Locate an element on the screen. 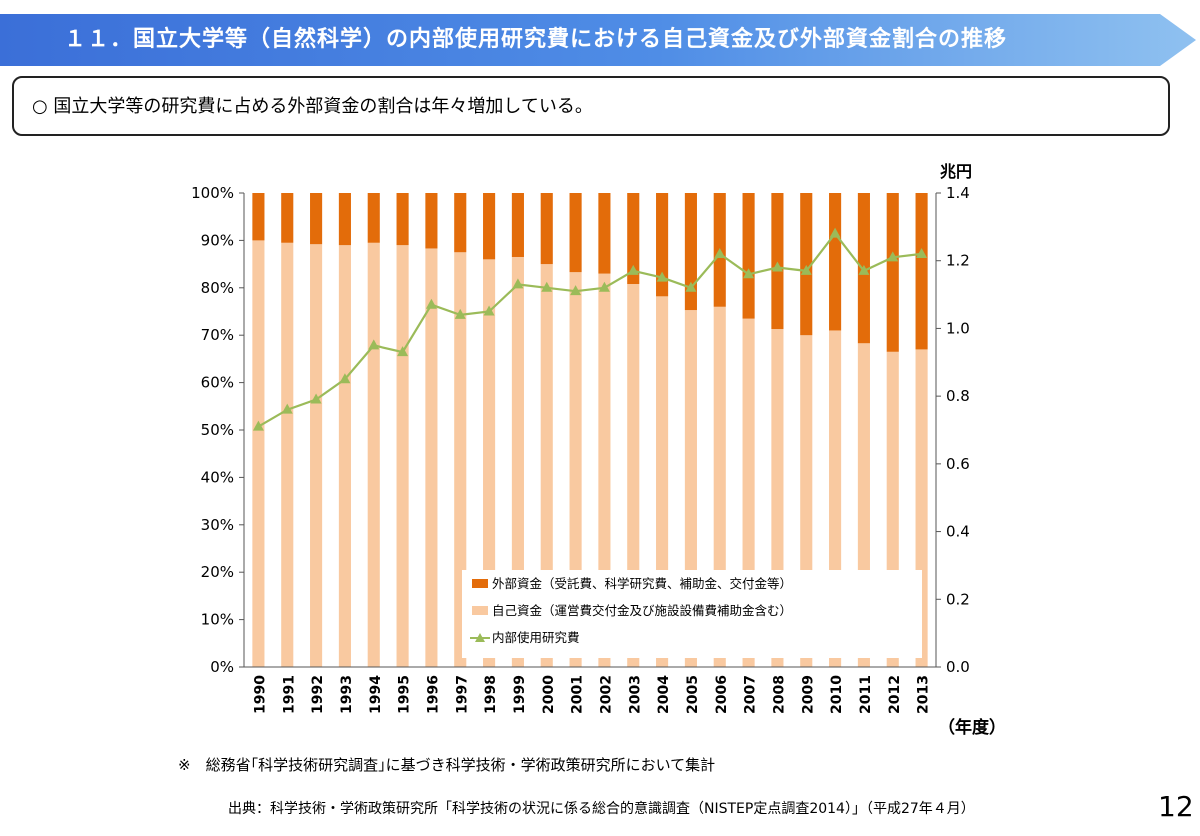 This screenshot has width=1200, height=836. legend-box is located at coordinates (692, 614).